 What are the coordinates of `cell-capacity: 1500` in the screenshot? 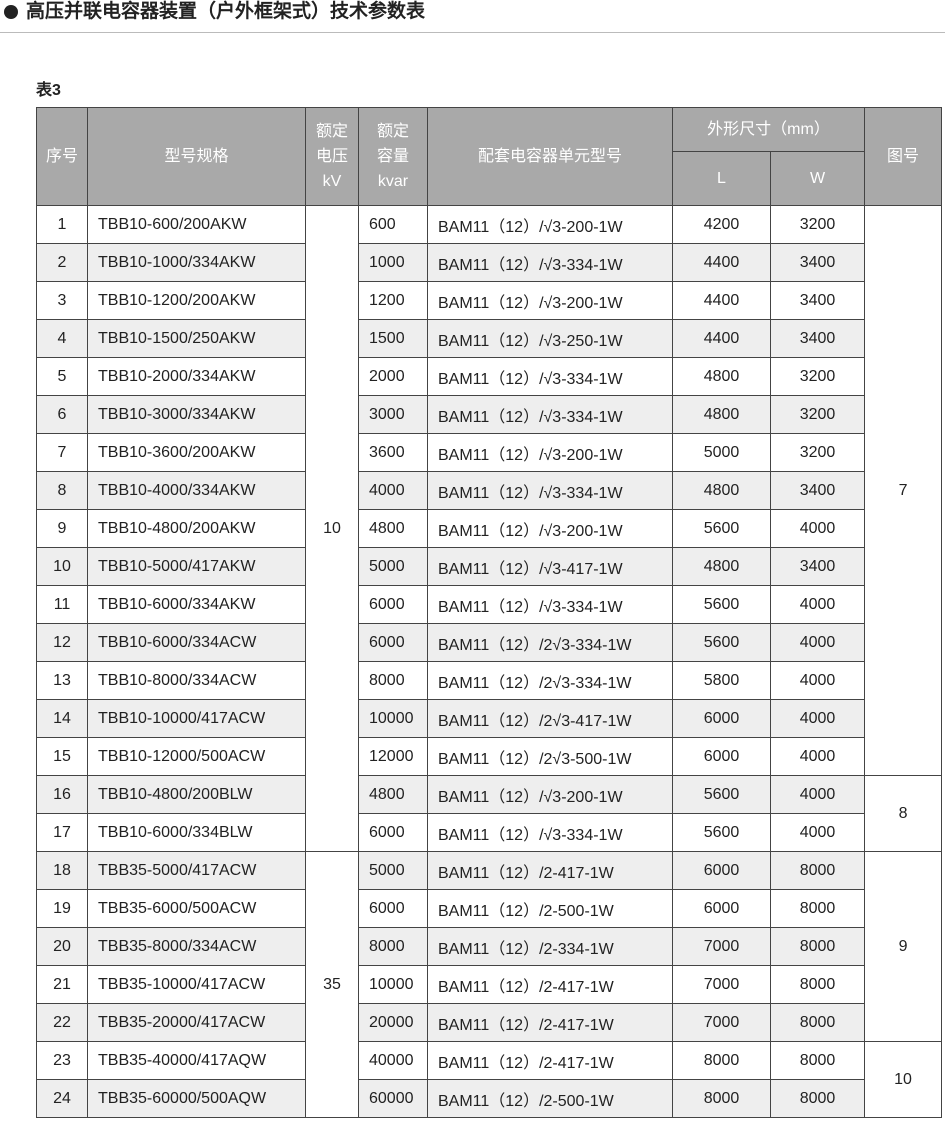 It's located at (393, 338).